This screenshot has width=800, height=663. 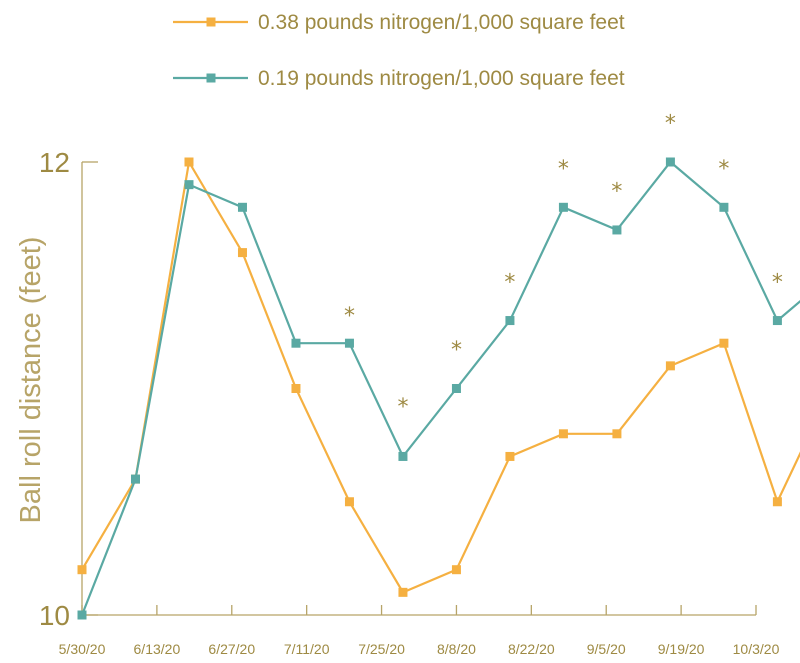 What do you see at coordinates (606, 649) in the screenshot?
I see `x-tick-label: 9/5/20` at bounding box center [606, 649].